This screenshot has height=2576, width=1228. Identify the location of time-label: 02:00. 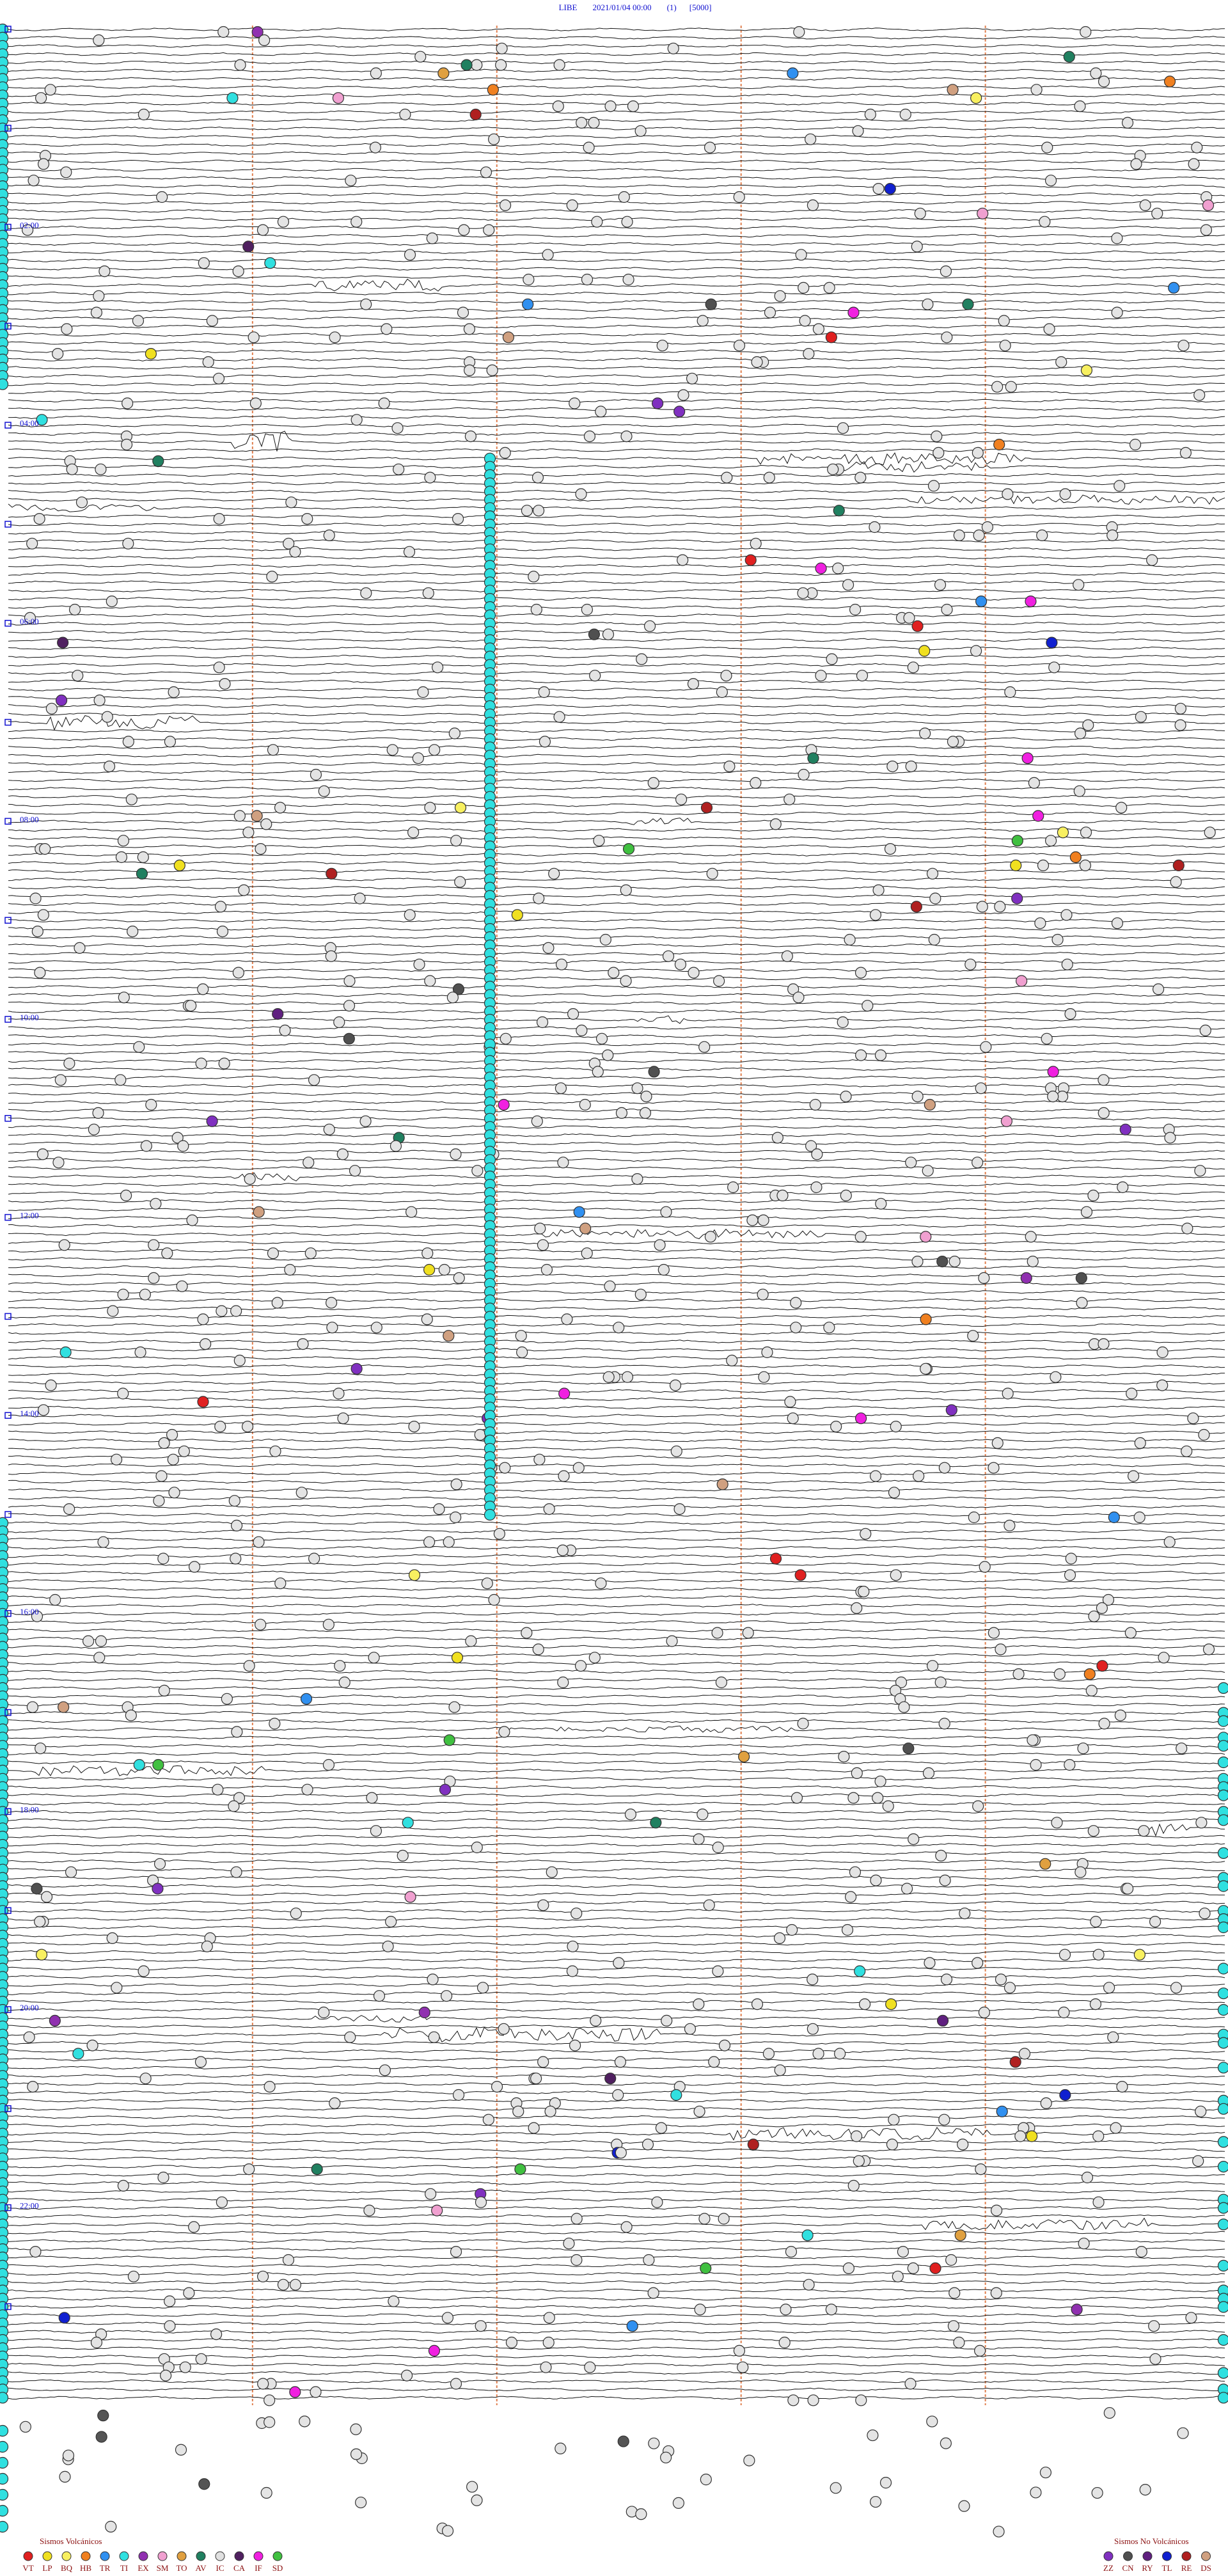
(29, 226).